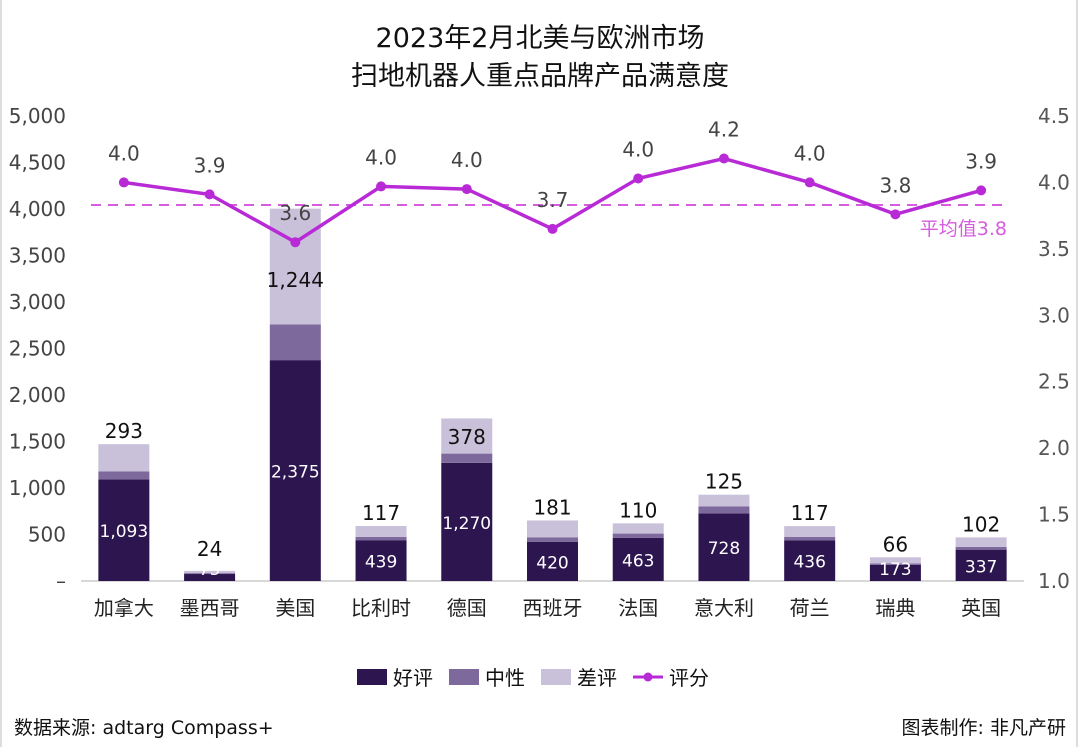 This screenshot has height=749, width=1080. Describe the element at coordinates (809, 563) in the screenshot. I see `data-label-good: 436` at that location.